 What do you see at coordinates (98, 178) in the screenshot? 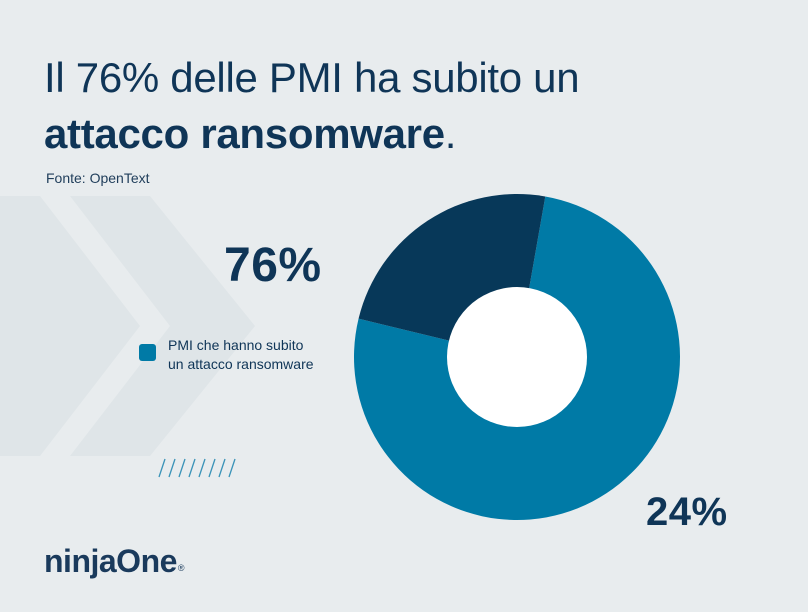
I see `source-note: Fonte: OpenText` at bounding box center [98, 178].